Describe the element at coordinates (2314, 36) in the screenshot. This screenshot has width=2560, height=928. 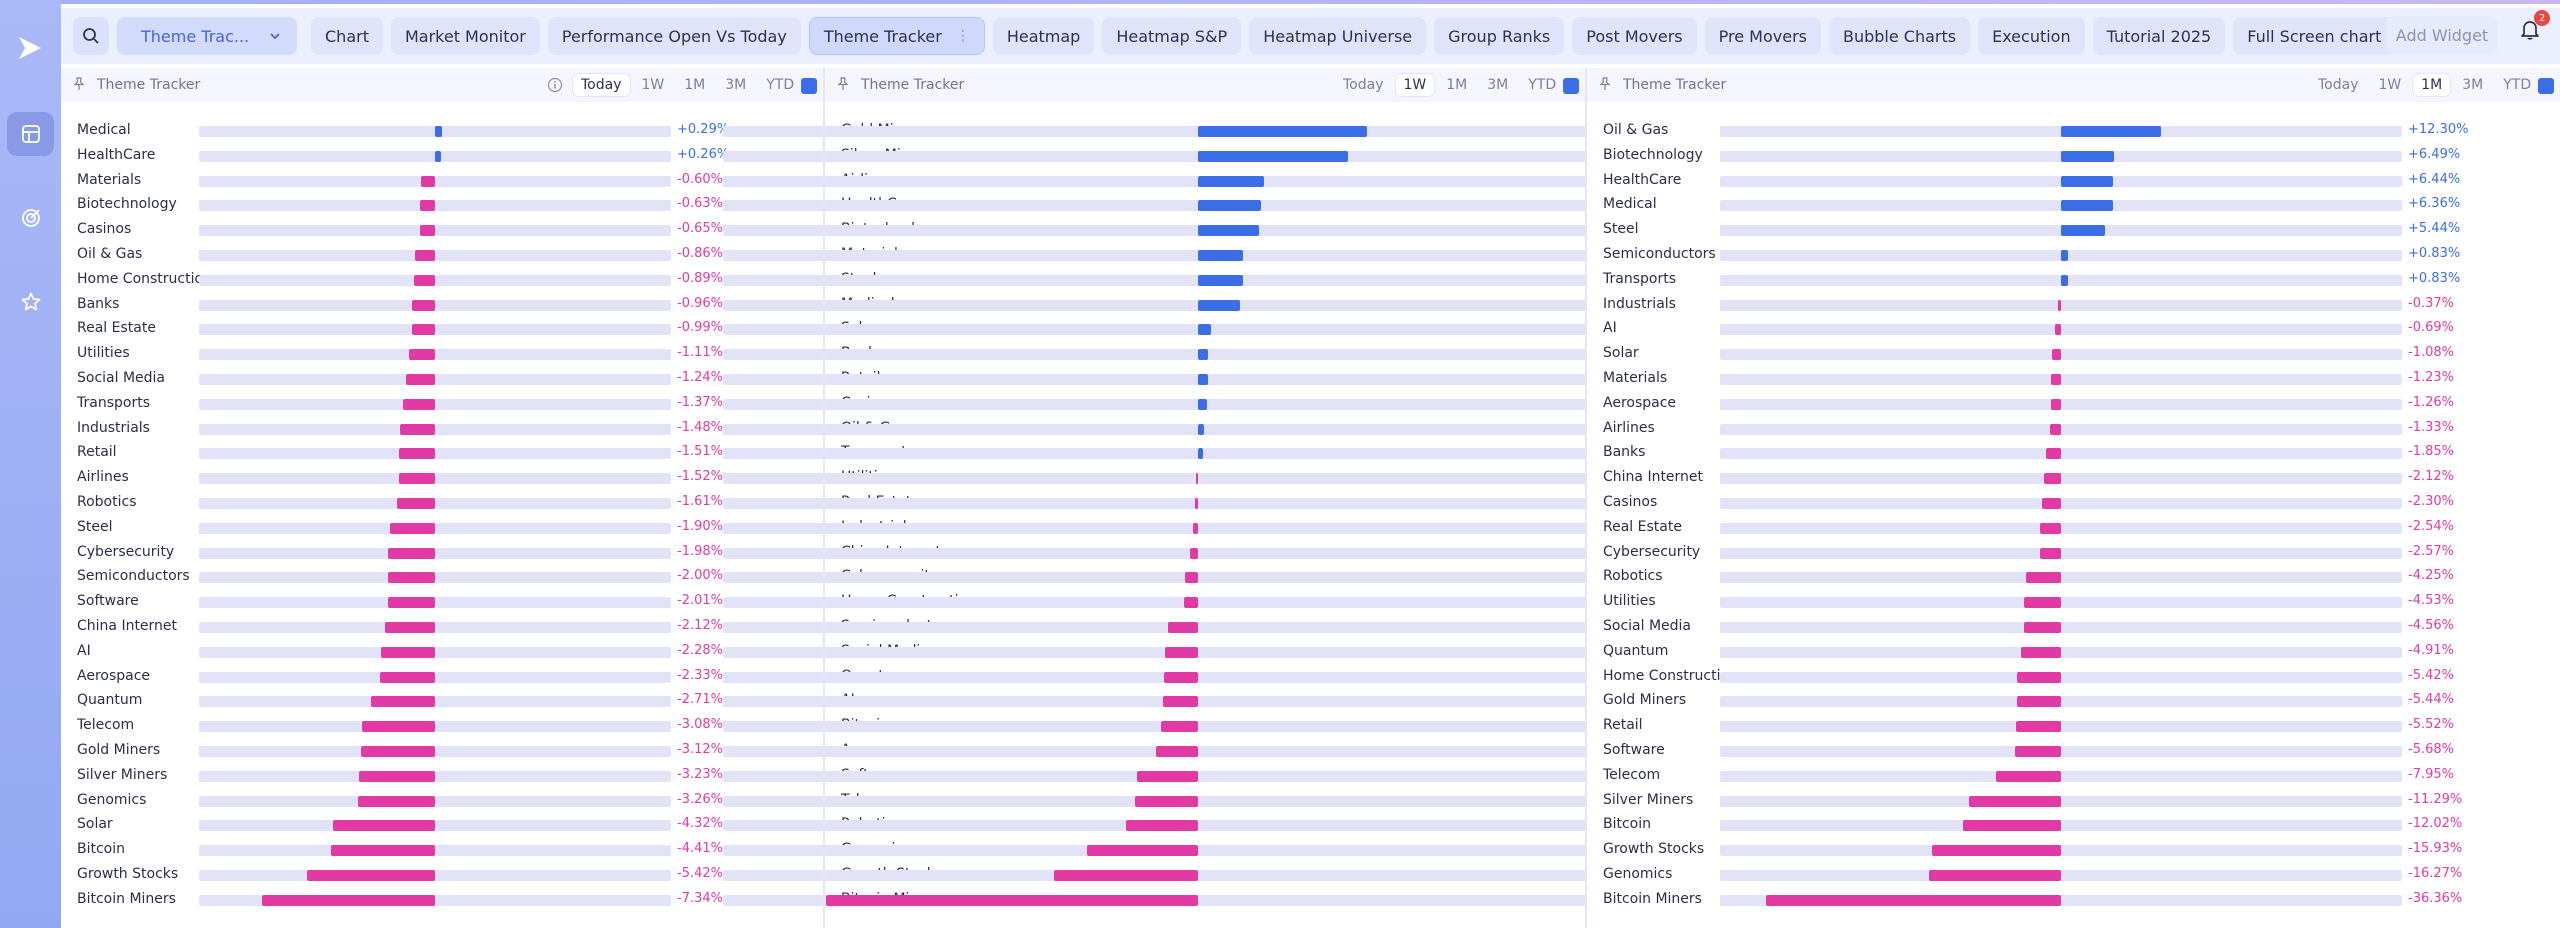
I see `tab-full-screen-chart: Full Screen chart` at that location.